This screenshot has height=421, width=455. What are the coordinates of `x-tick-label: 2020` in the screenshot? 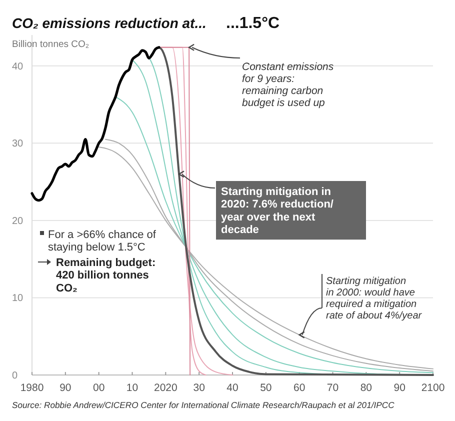 It's located at (166, 388).